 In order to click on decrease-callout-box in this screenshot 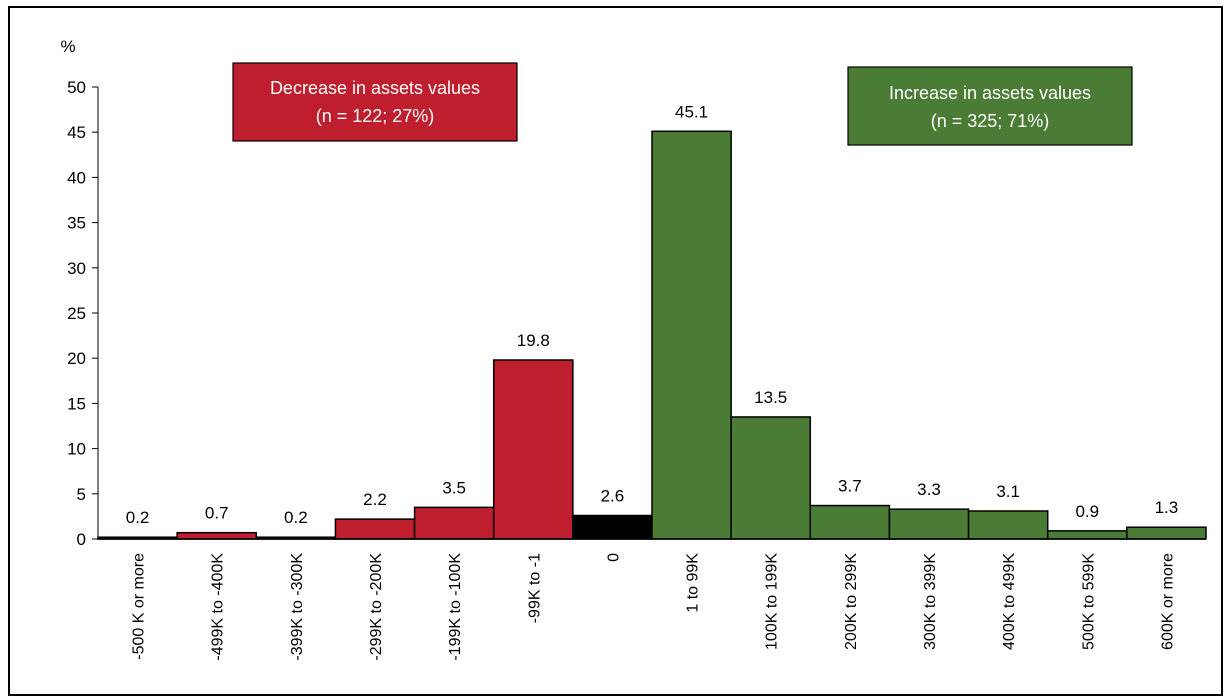, I will do `click(375, 102)`.